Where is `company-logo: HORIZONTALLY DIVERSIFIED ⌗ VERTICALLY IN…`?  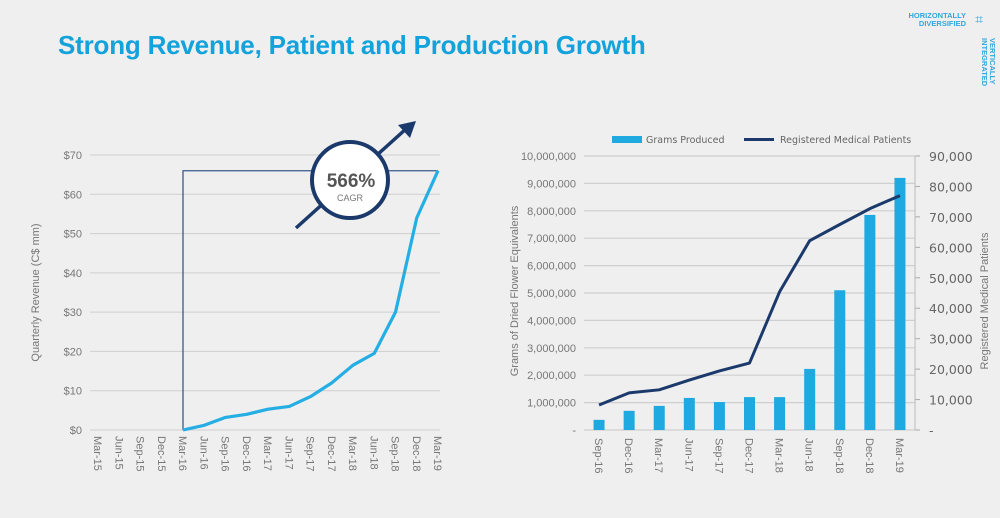
company-logo: HORIZONTALLY DIVERSIFIED ⌗ VERTICALLY IN… is located at coordinates (945, 48).